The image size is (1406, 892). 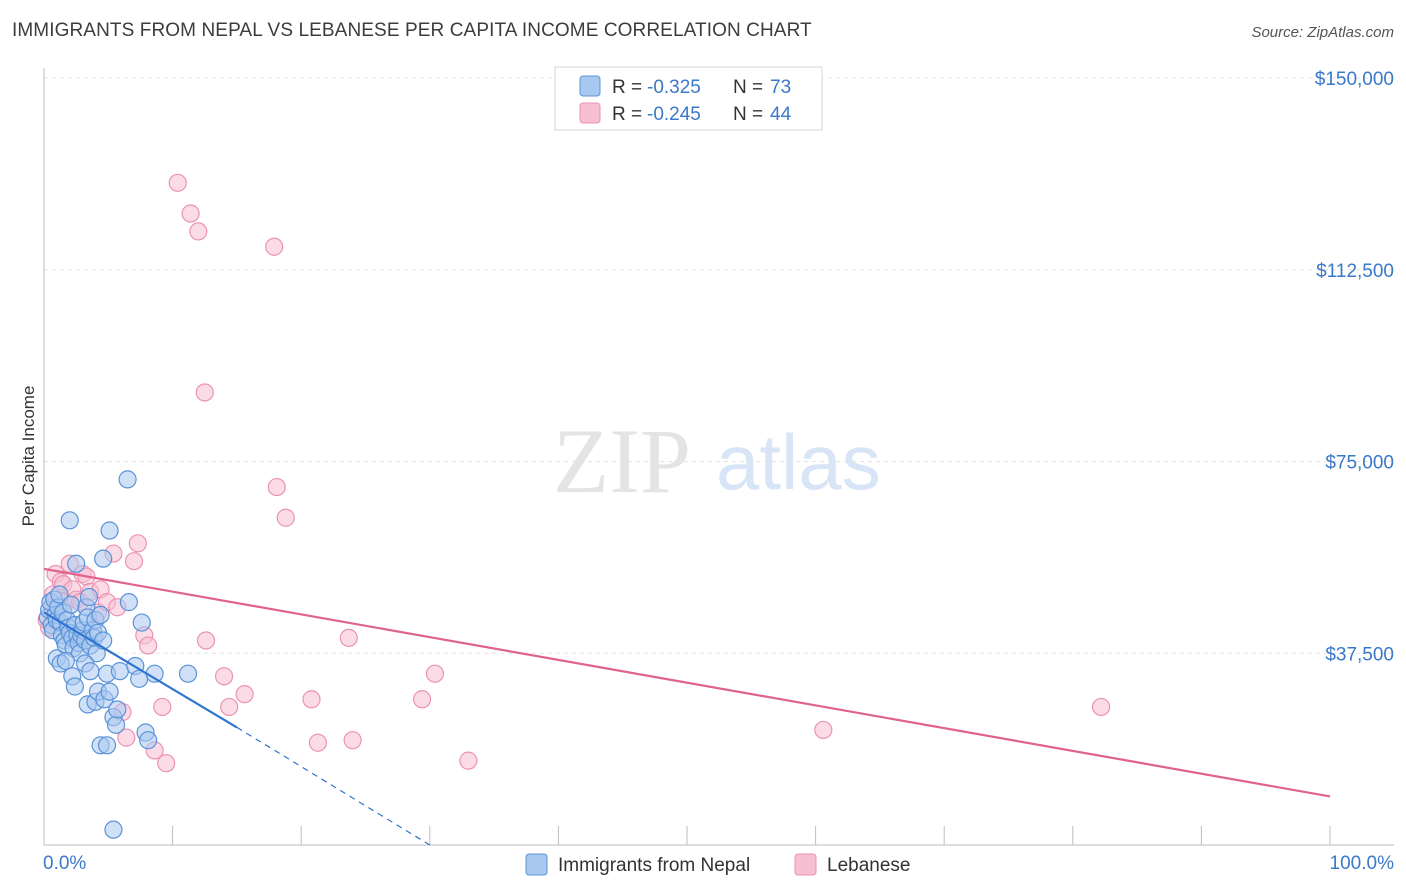 What do you see at coordinates (805, 864) in the screenshot?
I see `legend-lebanese-swatch` at bounding box center [805, 864].